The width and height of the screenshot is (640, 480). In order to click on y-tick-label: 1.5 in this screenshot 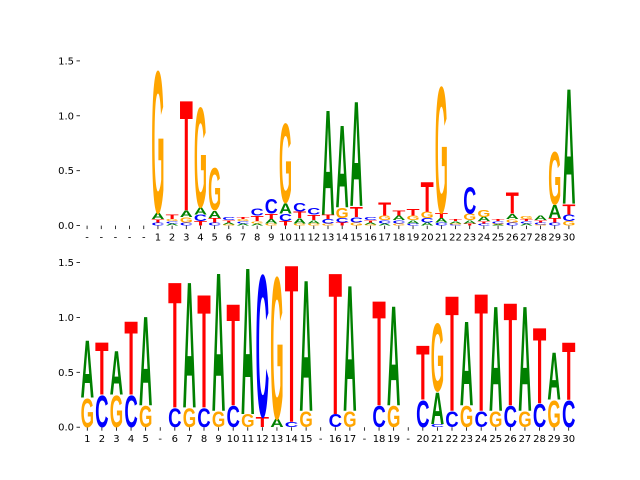, I will do `click(66, 263)`.